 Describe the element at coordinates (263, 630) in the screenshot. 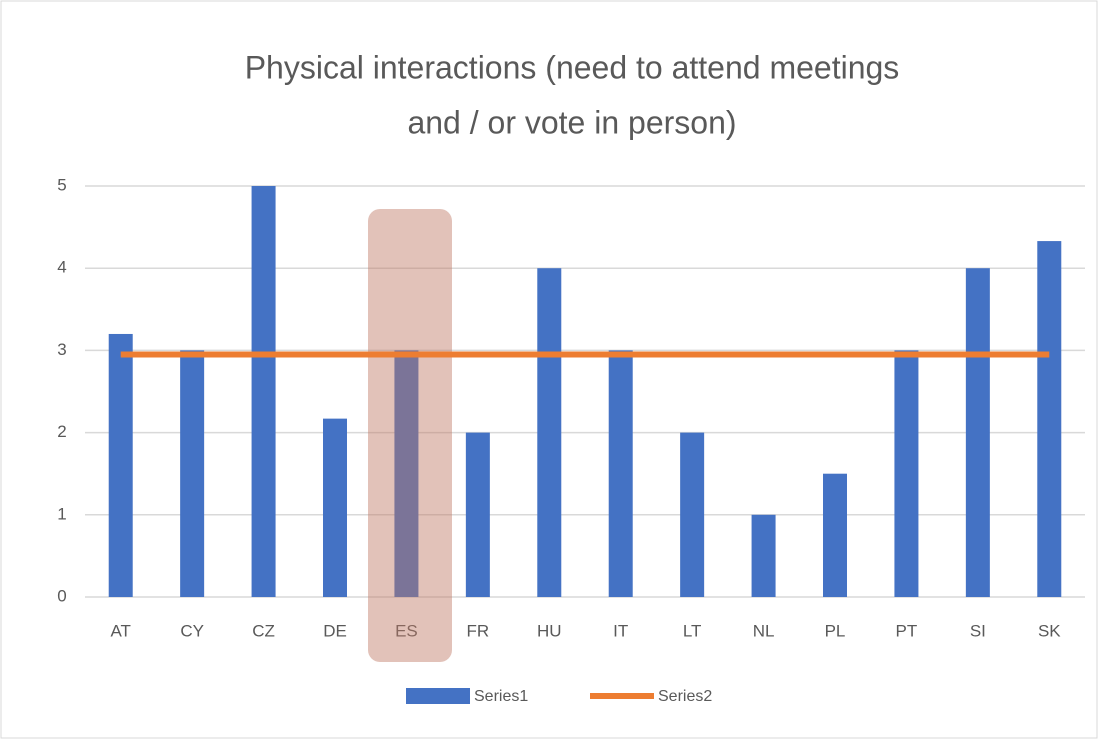

I see `x-tick-label: CZ` at that location.